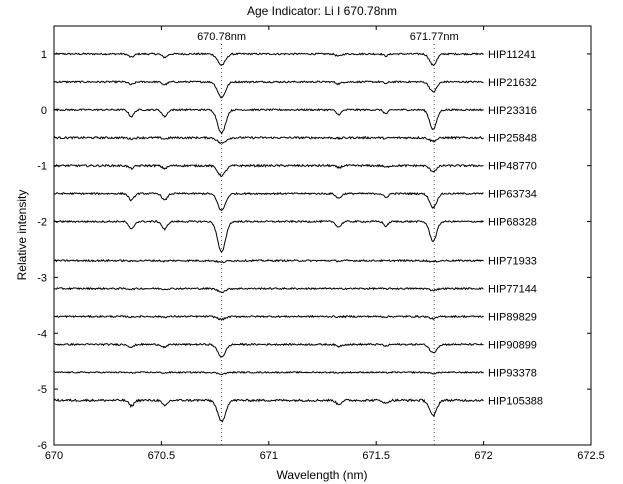 Image resolution: width=623 pixels, height=484 pixels. I want to click on y-tick-label: -5, so click(42, 390).